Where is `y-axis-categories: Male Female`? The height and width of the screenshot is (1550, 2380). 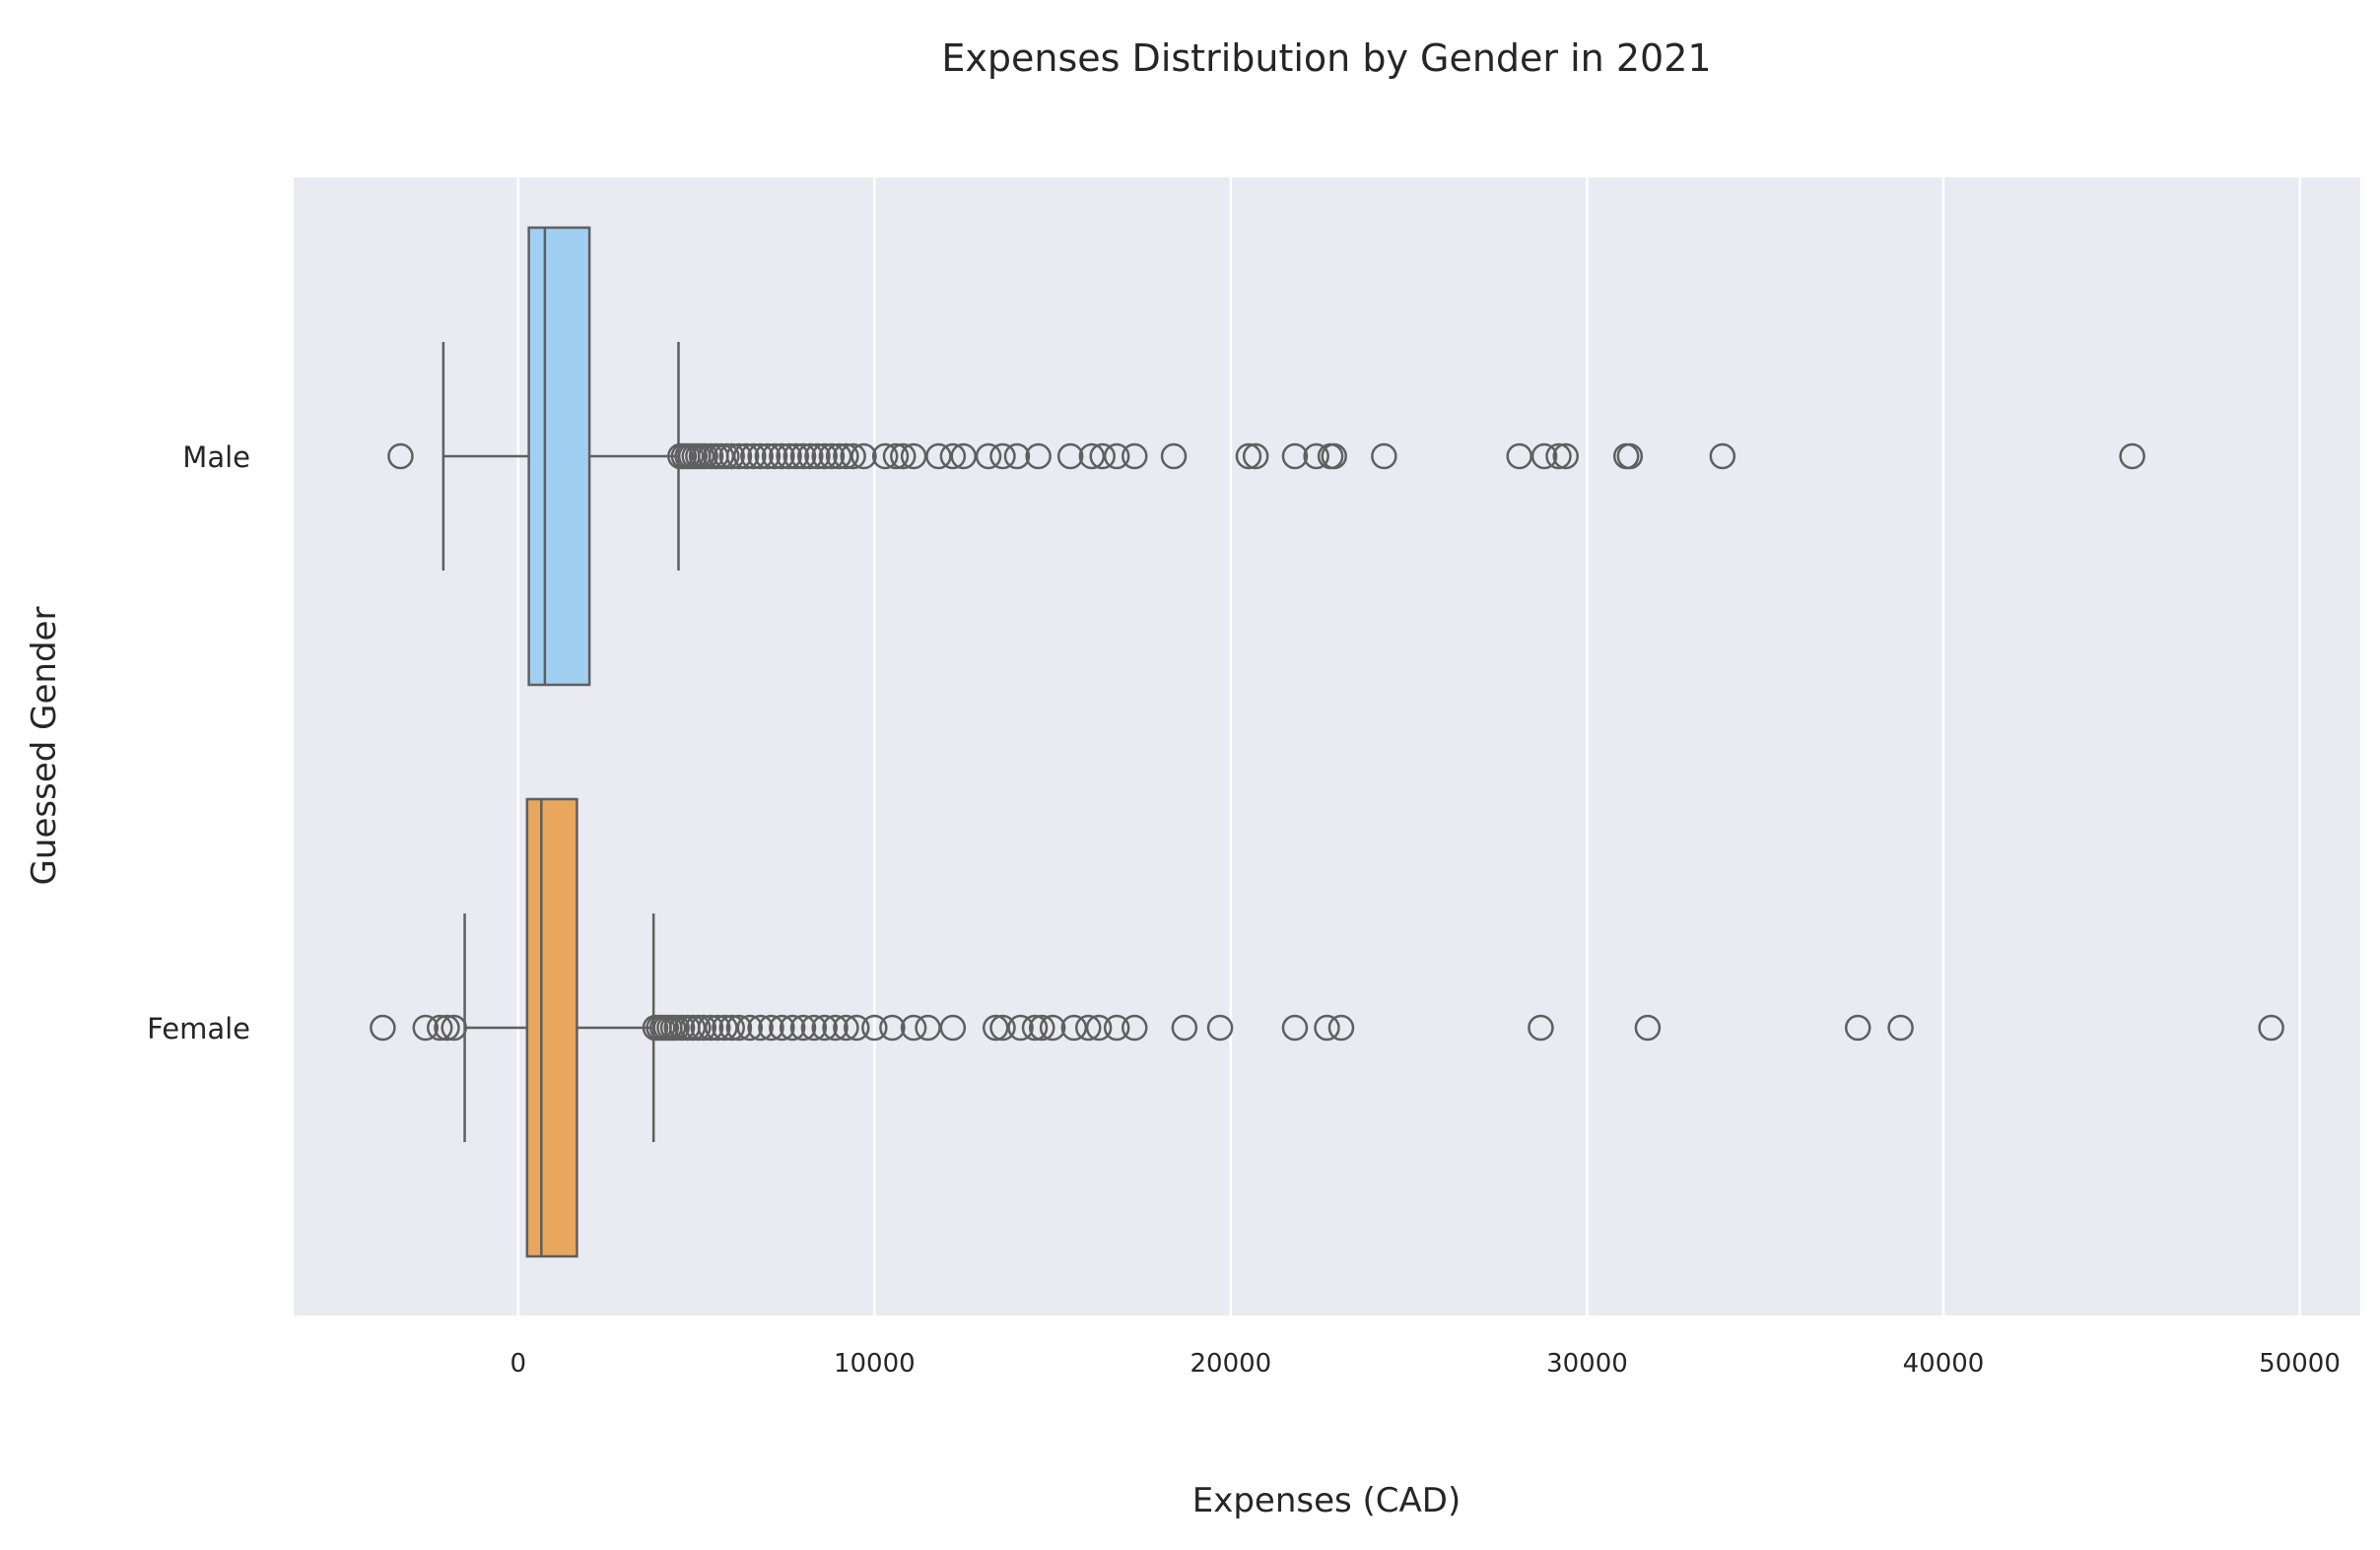
y-axis-categories: Male Female is located at coordinates (198, 742).